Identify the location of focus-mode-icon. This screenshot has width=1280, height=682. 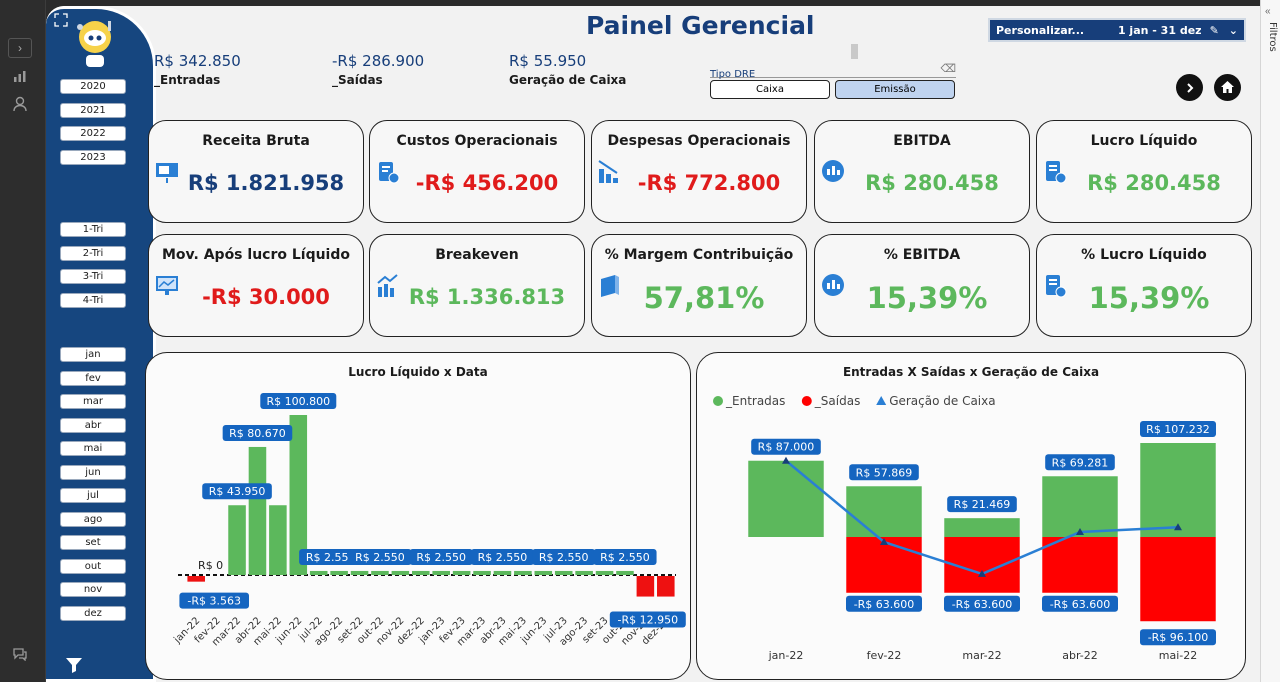
(61, 20).